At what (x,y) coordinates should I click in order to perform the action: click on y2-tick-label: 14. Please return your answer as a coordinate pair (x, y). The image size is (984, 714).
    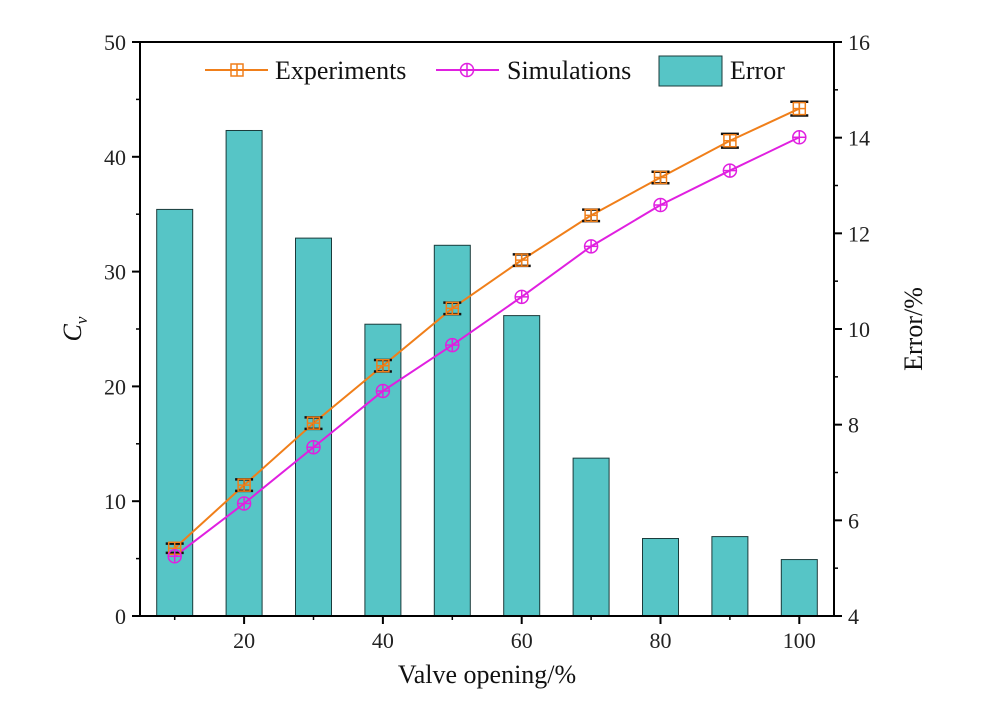
    Looking at the image, I should click on (859, 138).